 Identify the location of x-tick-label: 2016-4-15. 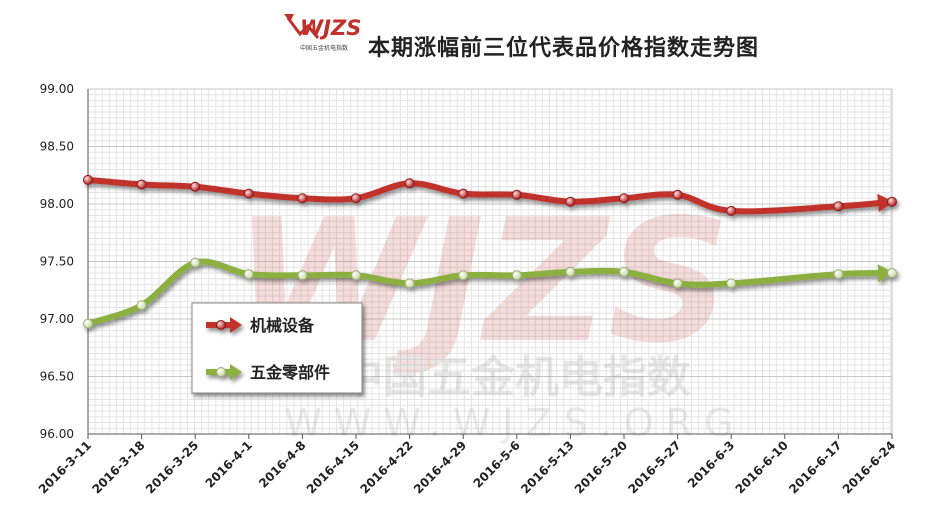
(333, 467).